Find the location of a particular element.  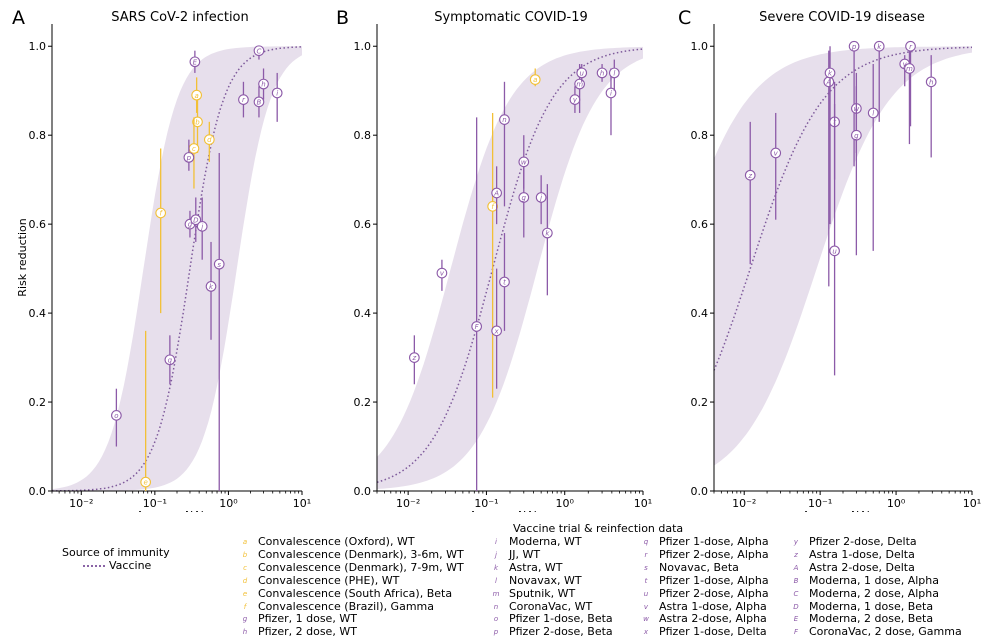

legend-item: r Pfizer 2-dose, Alpha is located at coordinates (705, 555).